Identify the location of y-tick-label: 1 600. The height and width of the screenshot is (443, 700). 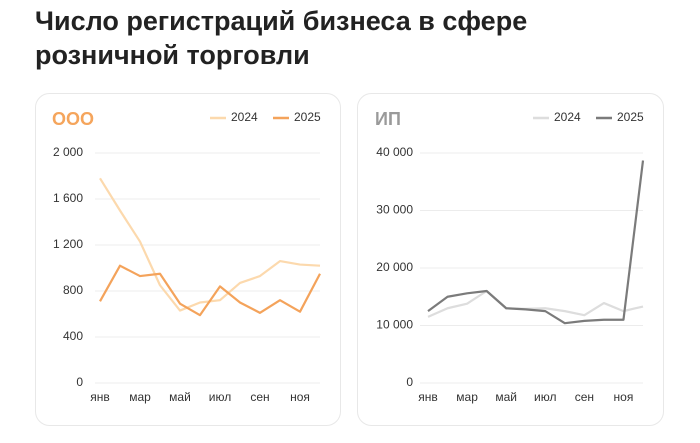
(68, 198).